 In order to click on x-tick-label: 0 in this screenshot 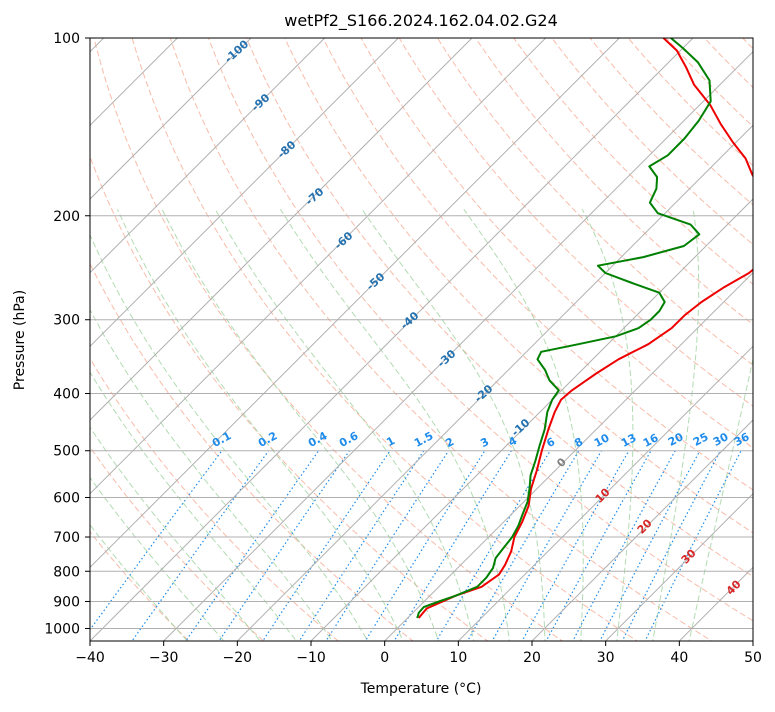, I will do `click(384, 658)`.